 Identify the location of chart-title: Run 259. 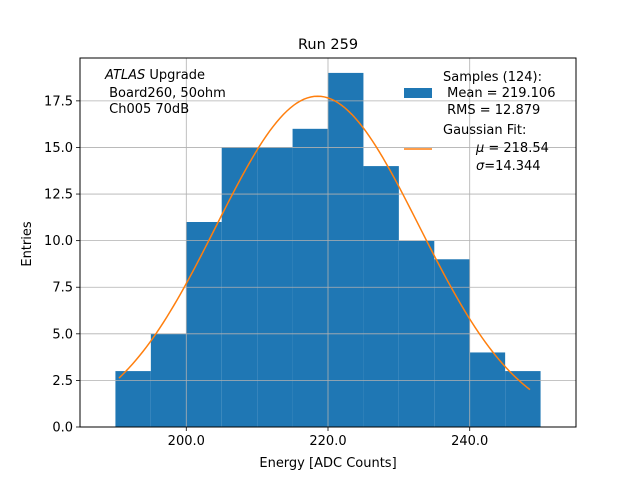
(328, 45).